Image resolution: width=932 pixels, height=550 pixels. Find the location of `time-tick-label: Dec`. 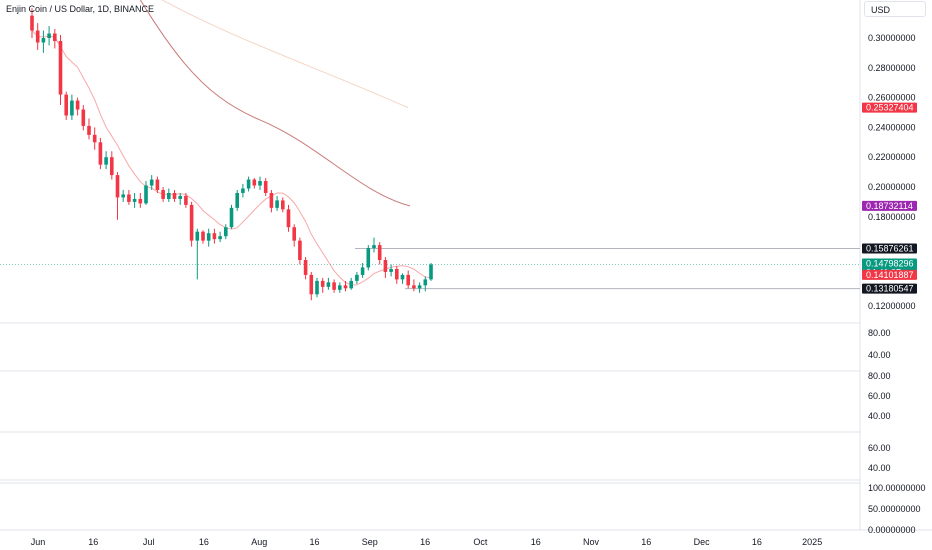

time-tick-label: Dec is located at coordinates (702, 542).